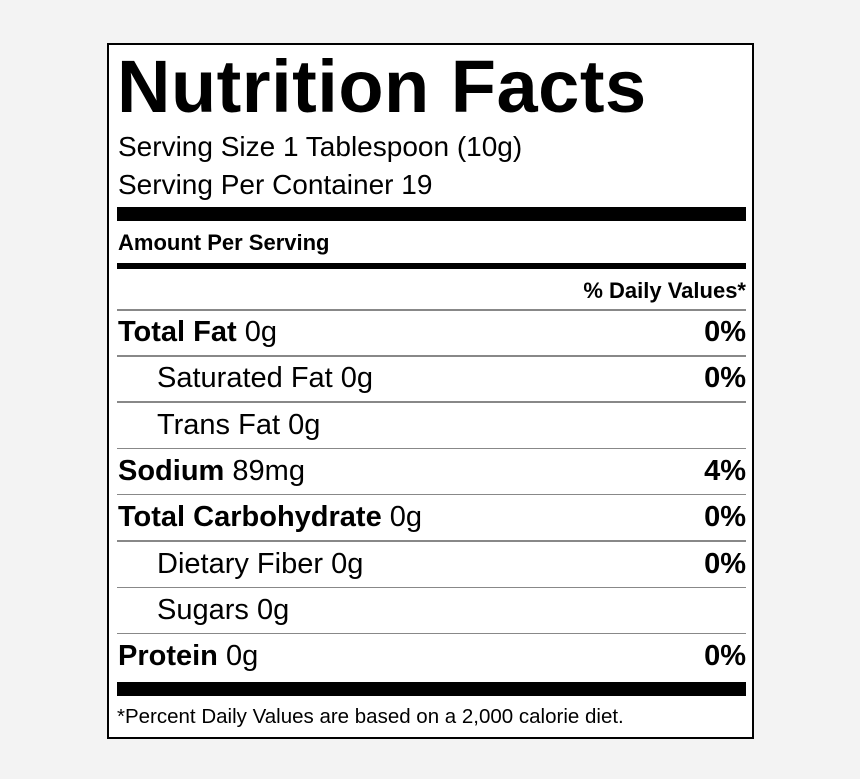 The height and width of the screenshot is (779, 860). Describe the element at coordinates (245, 378) in the screenshot. I see `nutrient-name: Saturated Fat` at that location.